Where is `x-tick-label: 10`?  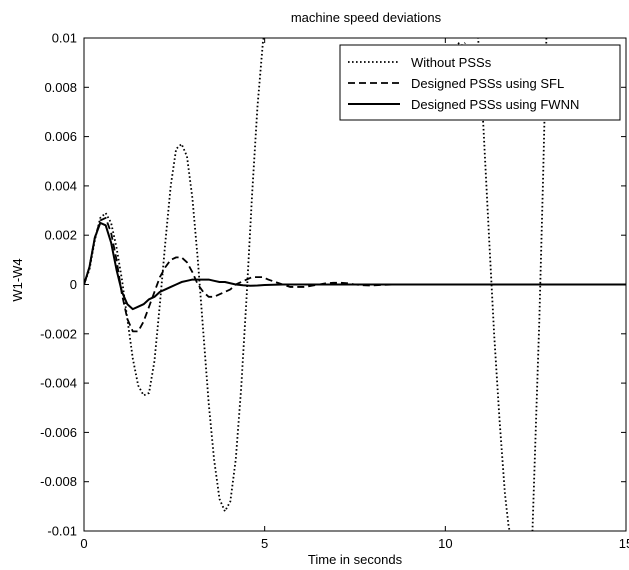
x-tick-label: 10 is located at coordinates (445, 543).